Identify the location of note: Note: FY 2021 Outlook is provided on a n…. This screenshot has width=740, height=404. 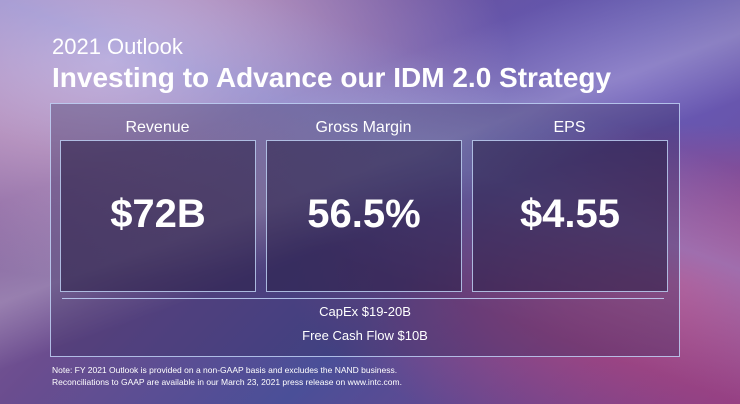
(225, 370).